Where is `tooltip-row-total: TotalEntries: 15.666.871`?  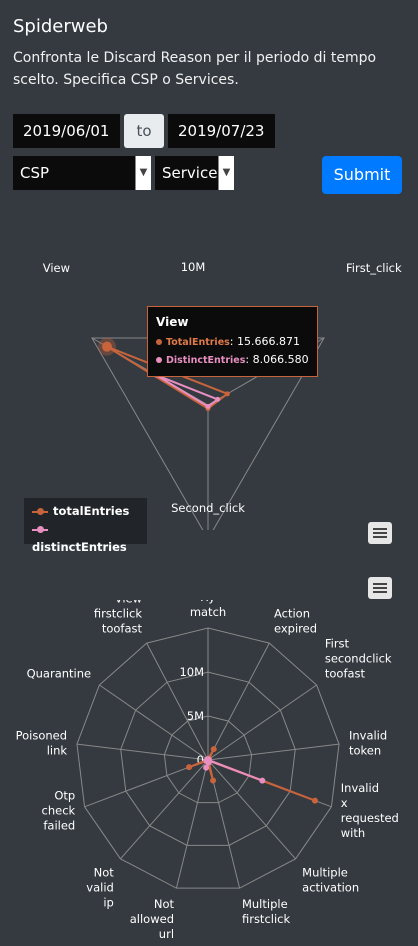 tooltip-row-total: TotalEntries: 15.666.871 is located at coordinates (228, 341).